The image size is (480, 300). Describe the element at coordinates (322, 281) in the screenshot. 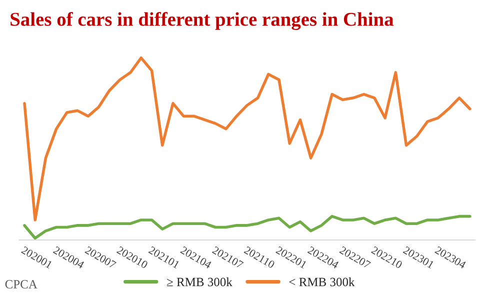

I see `legend-label: < RMB 300k` at that location.